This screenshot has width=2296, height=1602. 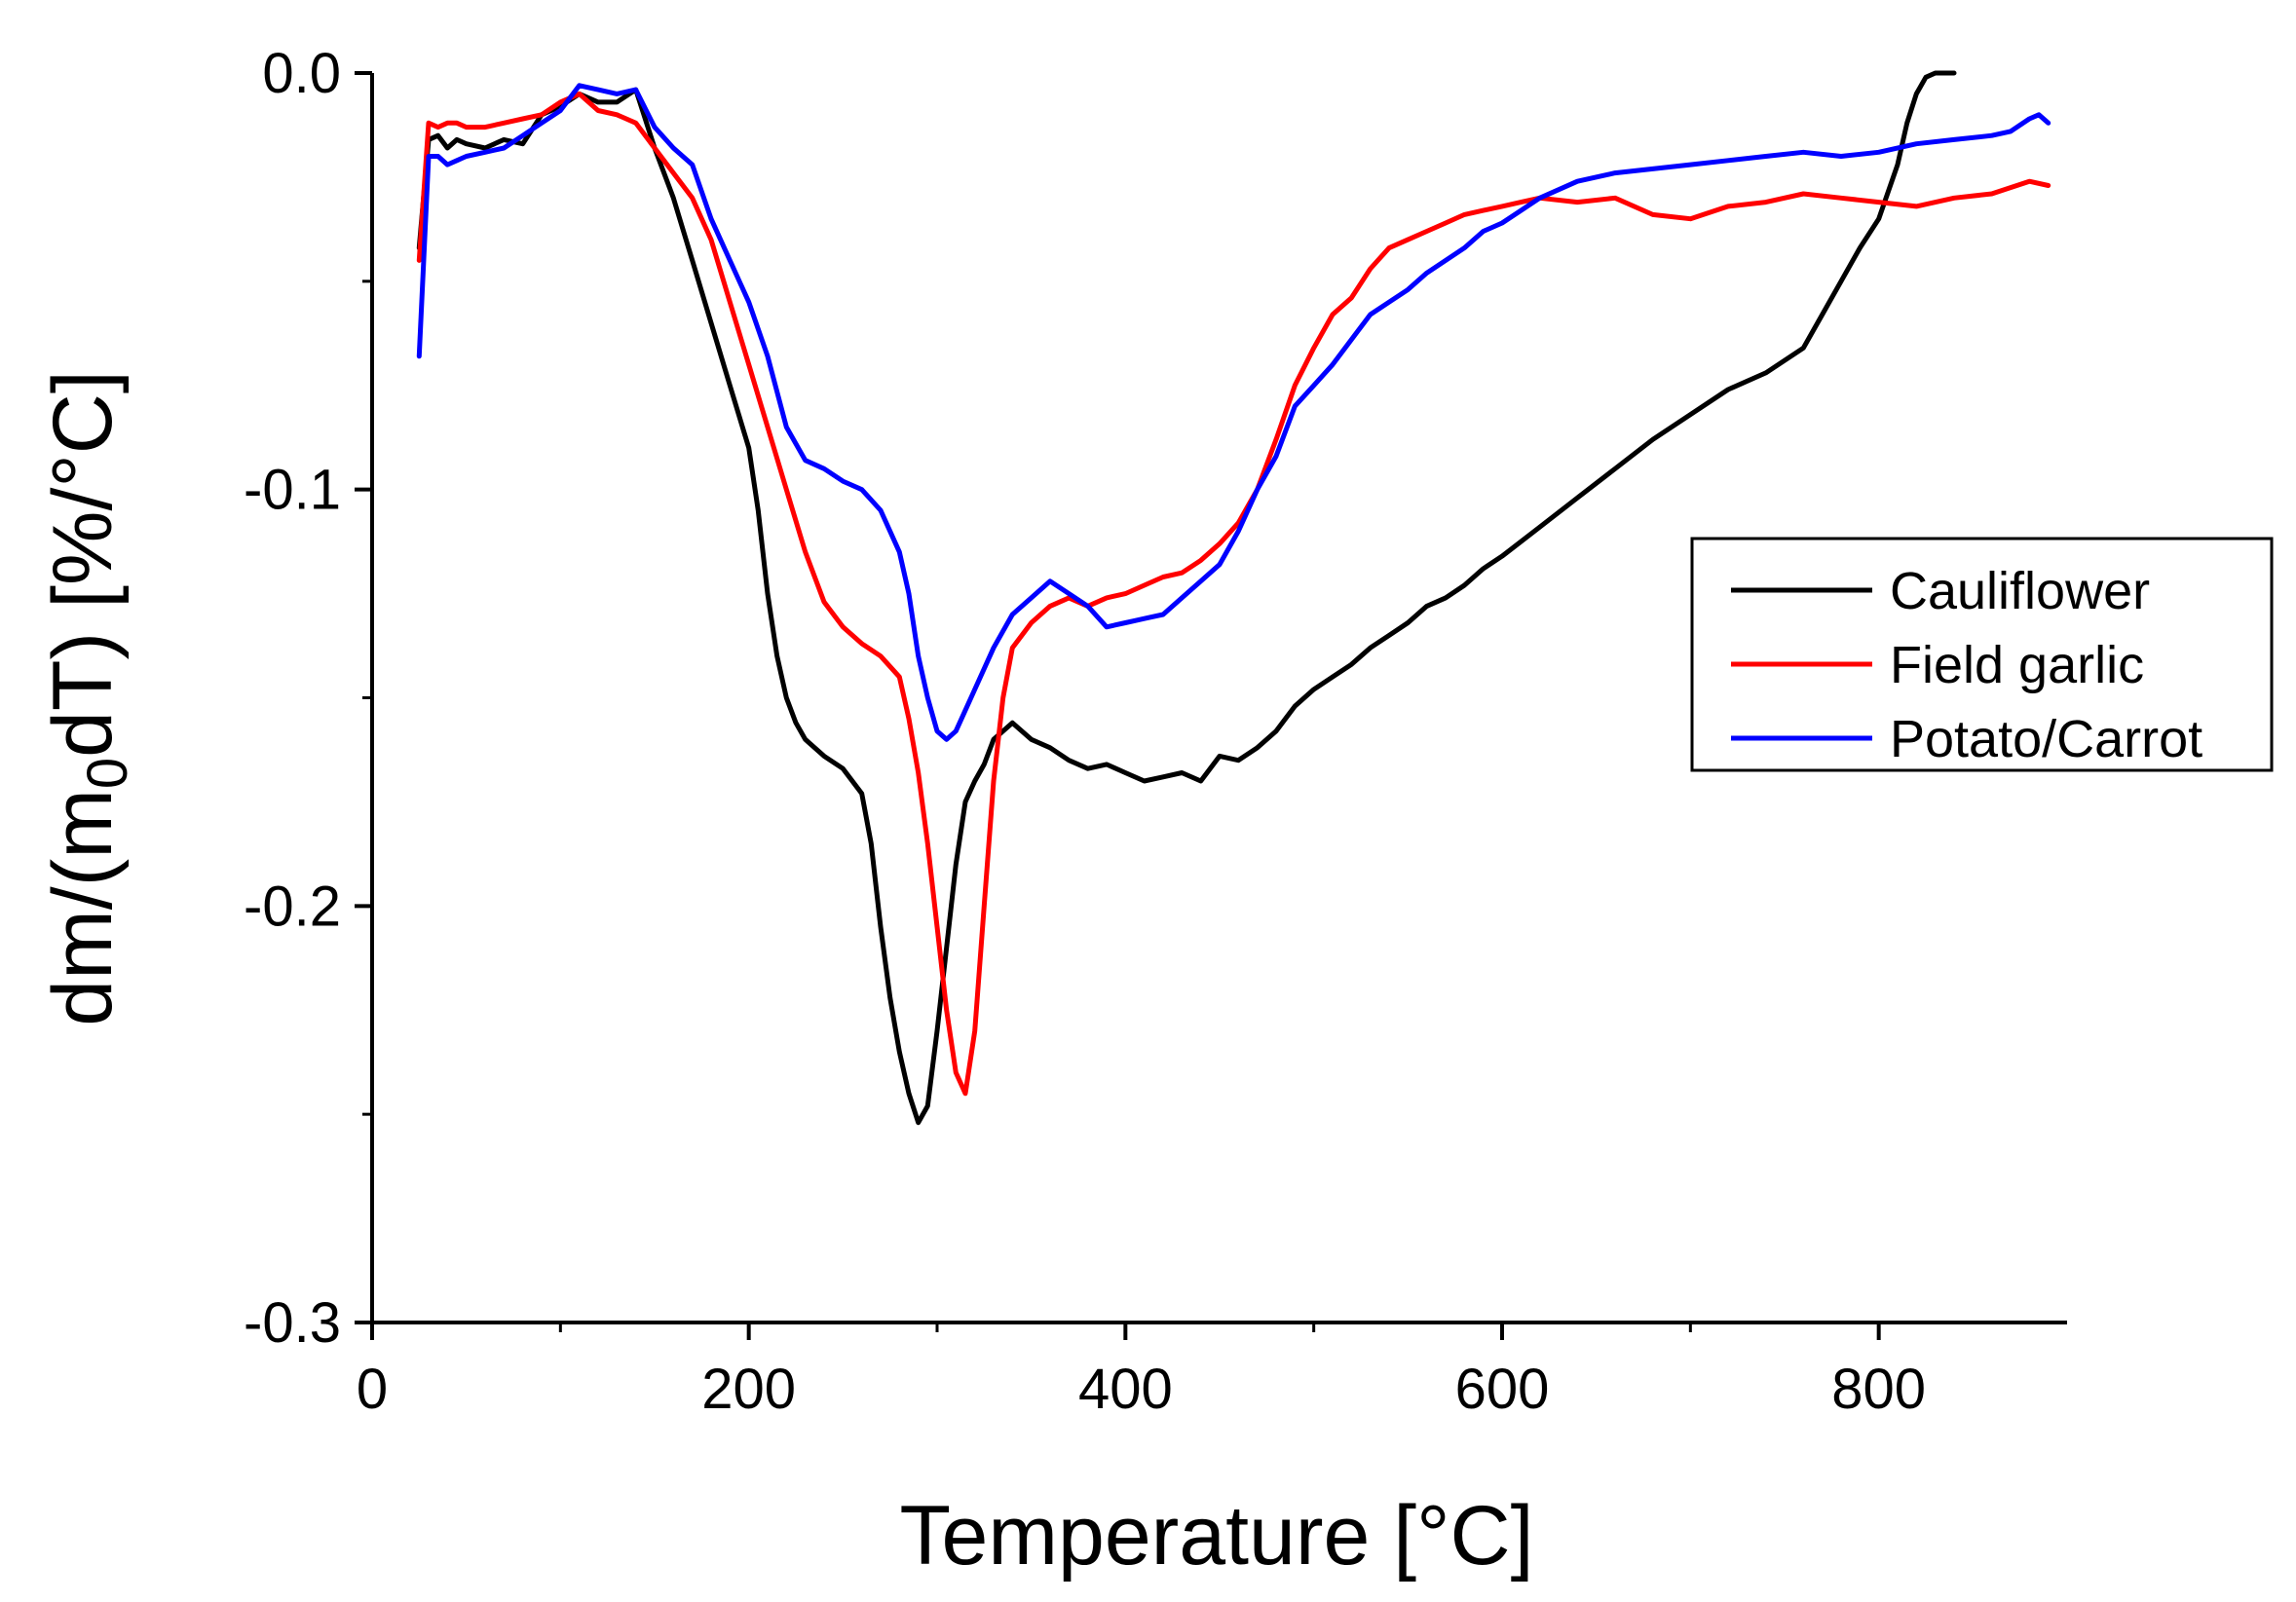 What do you see at coordinates (2017, 665) in the screenshot?
I see `legend-label-field-garlic: Field garlic` at bounding box center [2017, 665].